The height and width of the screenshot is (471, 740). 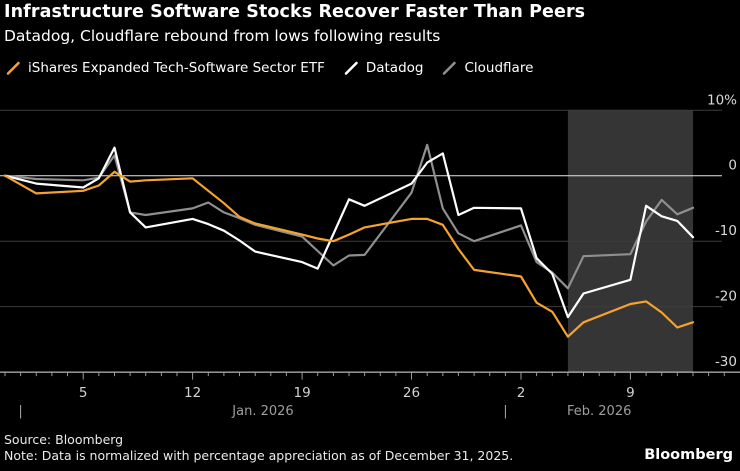 I want to click on svg-text: 0, so click(x=732, y=166).